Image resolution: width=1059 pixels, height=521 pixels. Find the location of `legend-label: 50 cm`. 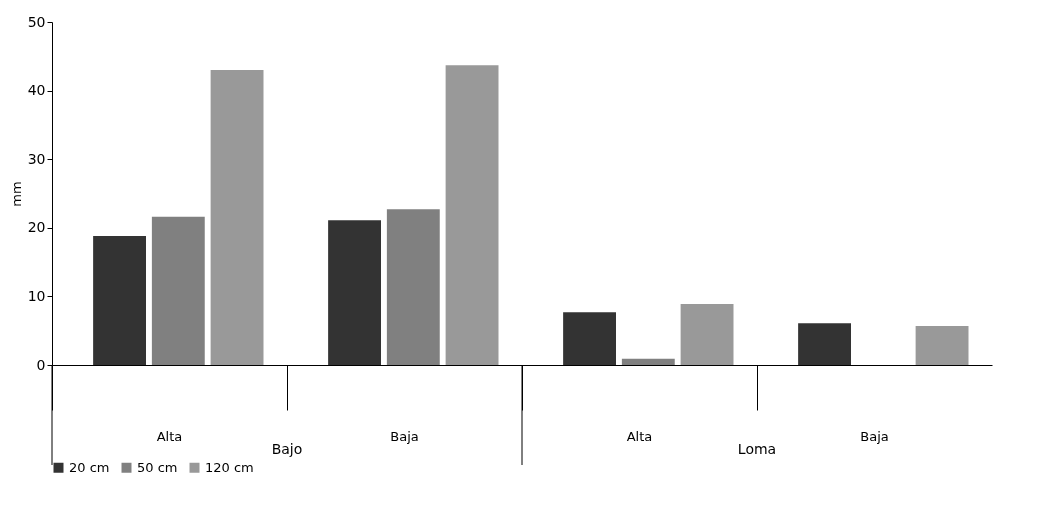

legend-label: 50 cm is located at coordinates (157, 467).